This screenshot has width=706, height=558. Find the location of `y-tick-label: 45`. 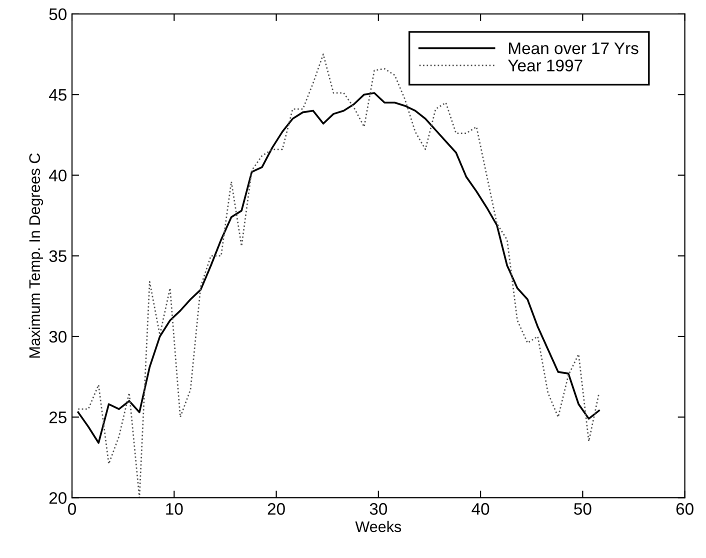

y-tick-label: 45 is located at coordinates (57, 95).